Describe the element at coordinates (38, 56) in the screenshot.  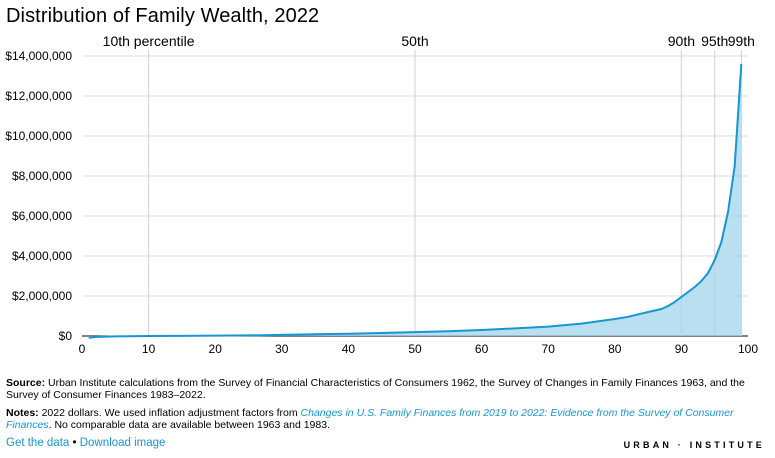
I see `y-tick-label: $14,000,000` at that location.